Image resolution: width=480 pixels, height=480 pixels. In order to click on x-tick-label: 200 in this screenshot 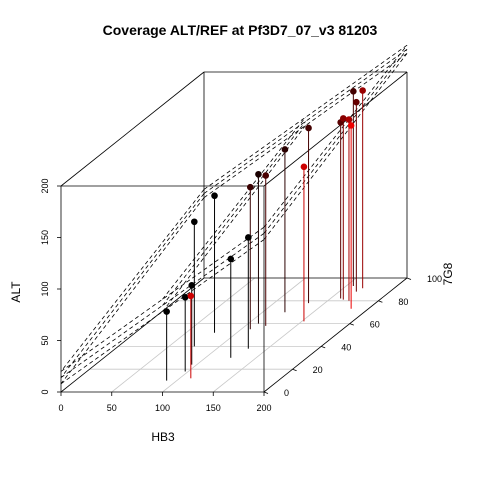, I will do `click(263, 408)`.